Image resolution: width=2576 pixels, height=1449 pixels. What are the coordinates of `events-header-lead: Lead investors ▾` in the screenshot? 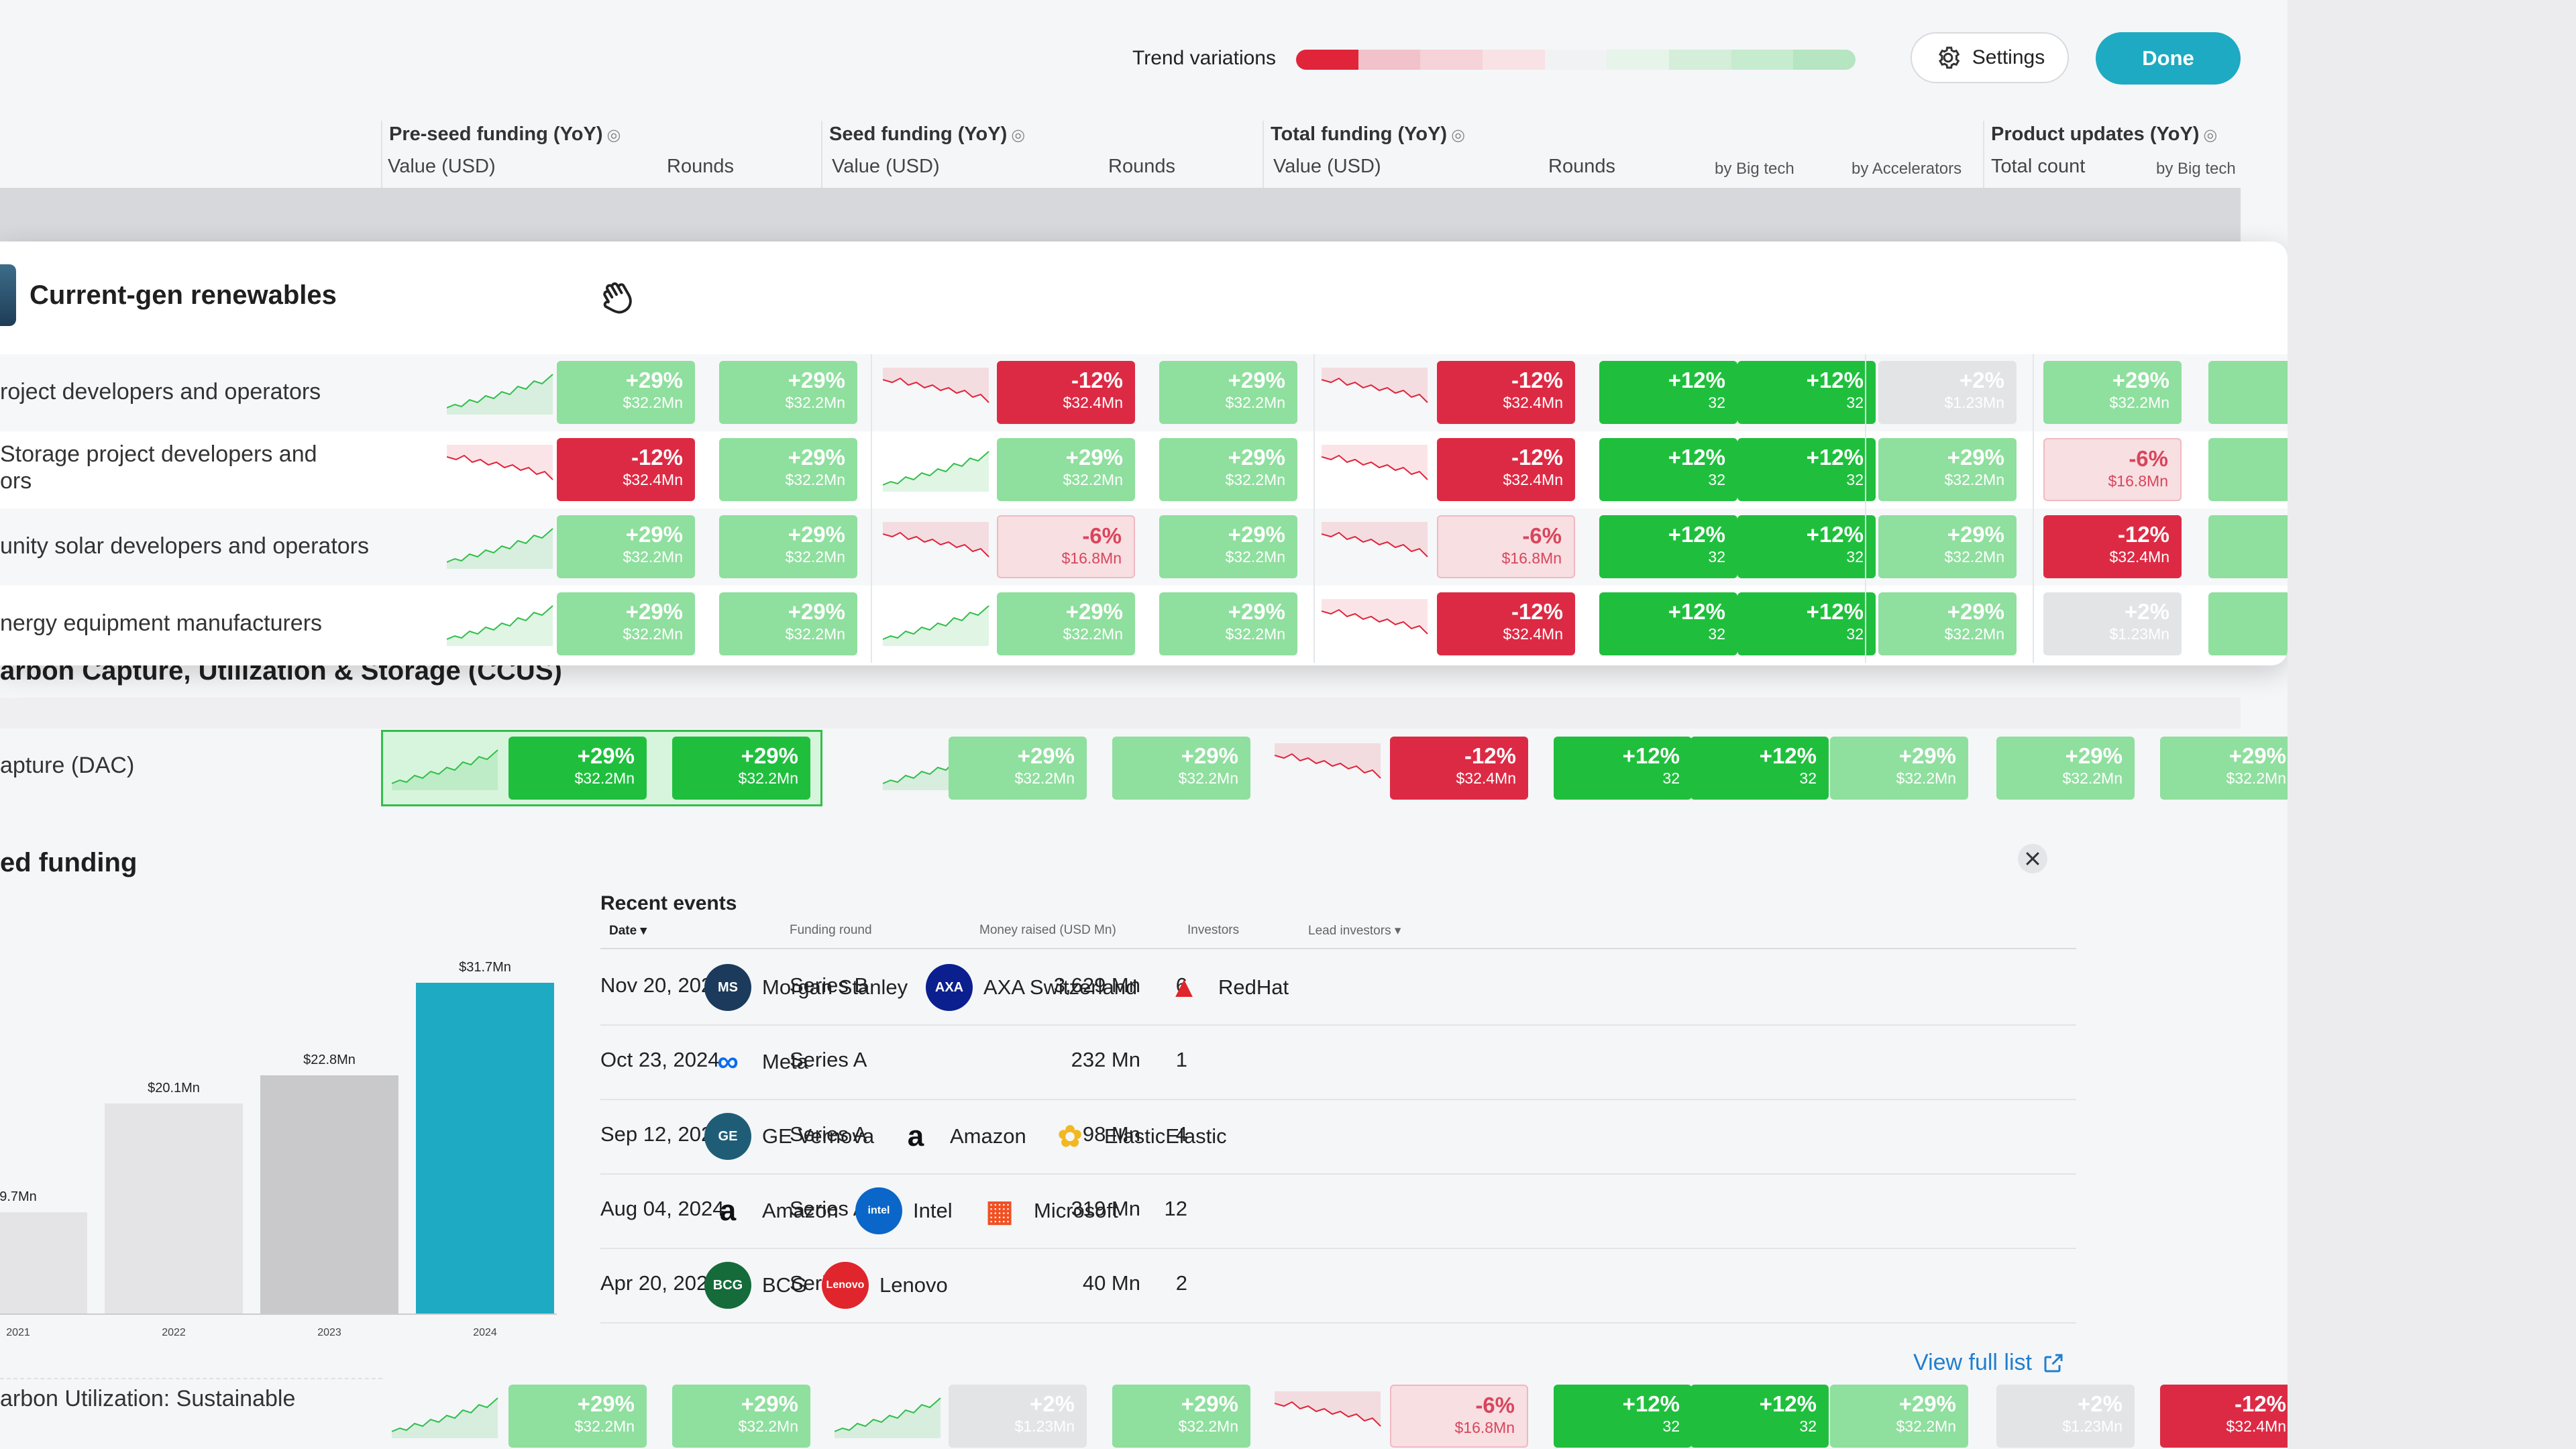 It's located at (1354, 931).